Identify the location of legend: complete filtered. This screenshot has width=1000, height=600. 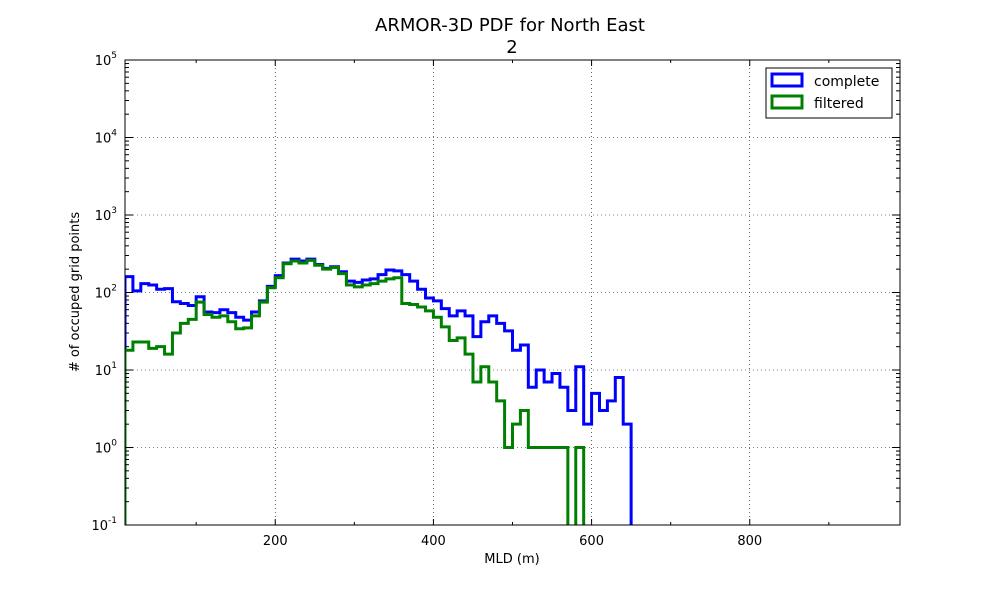
(829, 93).